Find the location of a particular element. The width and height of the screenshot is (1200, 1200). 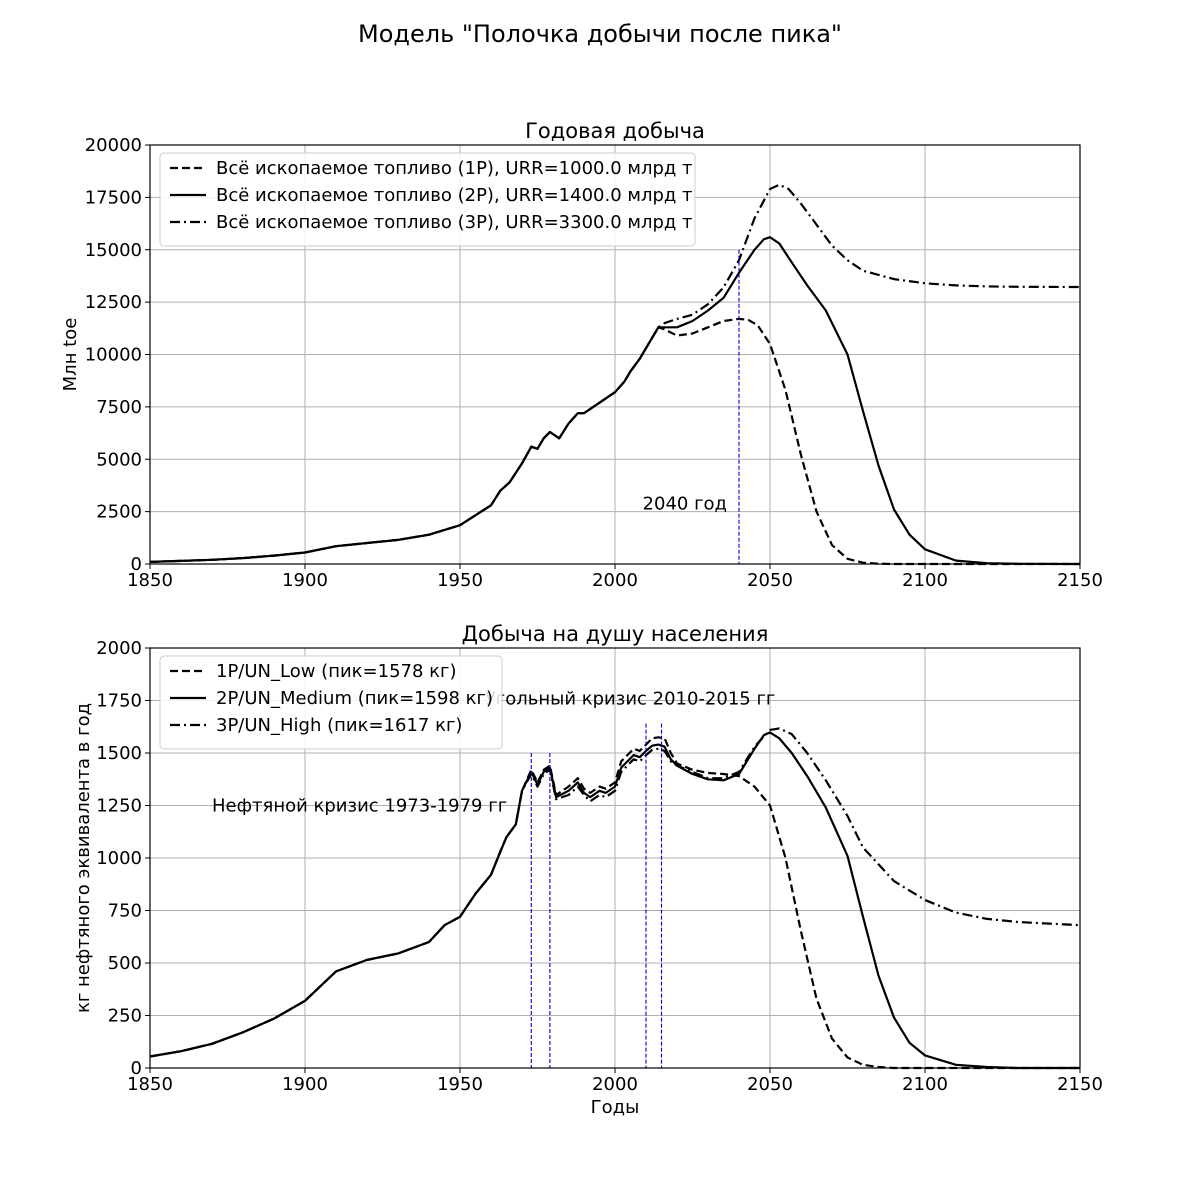

y-tick-label: 17500 is located at coordinates (113, 197).